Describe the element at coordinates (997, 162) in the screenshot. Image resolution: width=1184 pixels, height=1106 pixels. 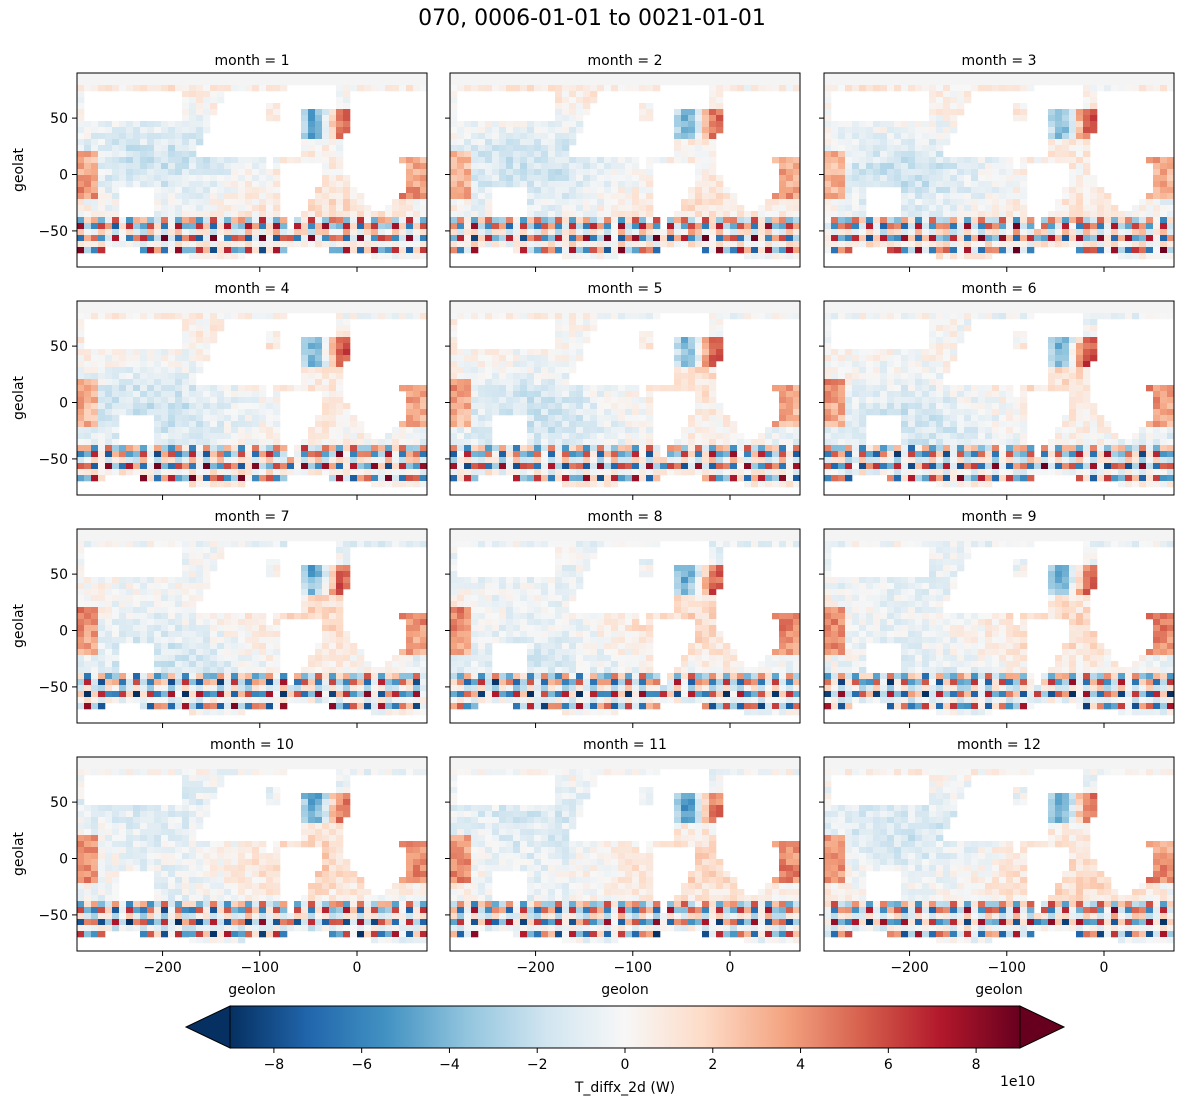
I see `facet-panel-month-3: month = 3` at that location.